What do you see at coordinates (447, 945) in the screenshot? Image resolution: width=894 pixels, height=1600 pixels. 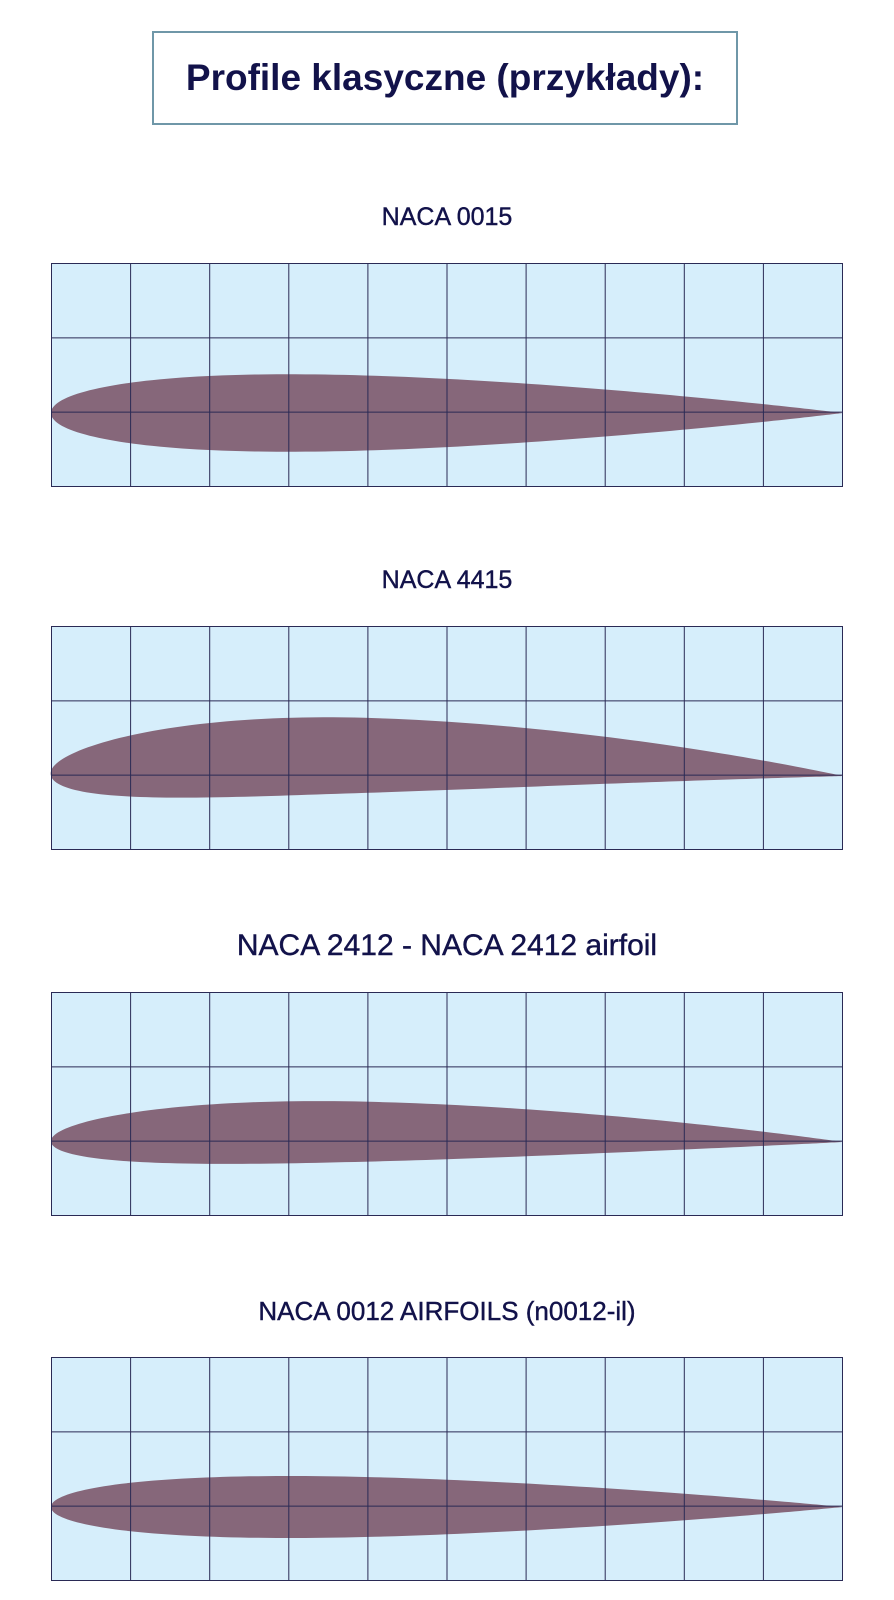 I see `airfoil-title-naca-2412: NACA 2412 - NACA 2412 airfoil` at bounding box center [447, 945].